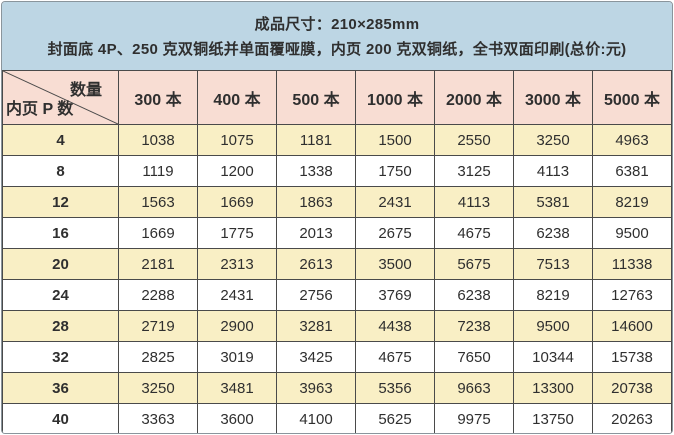 The height and width of the screenshot is (435, 674). What do you see at coordinates (237, 388) in the screenshot?
I see `price-cell: 3481` at bounding box center [237, 388].